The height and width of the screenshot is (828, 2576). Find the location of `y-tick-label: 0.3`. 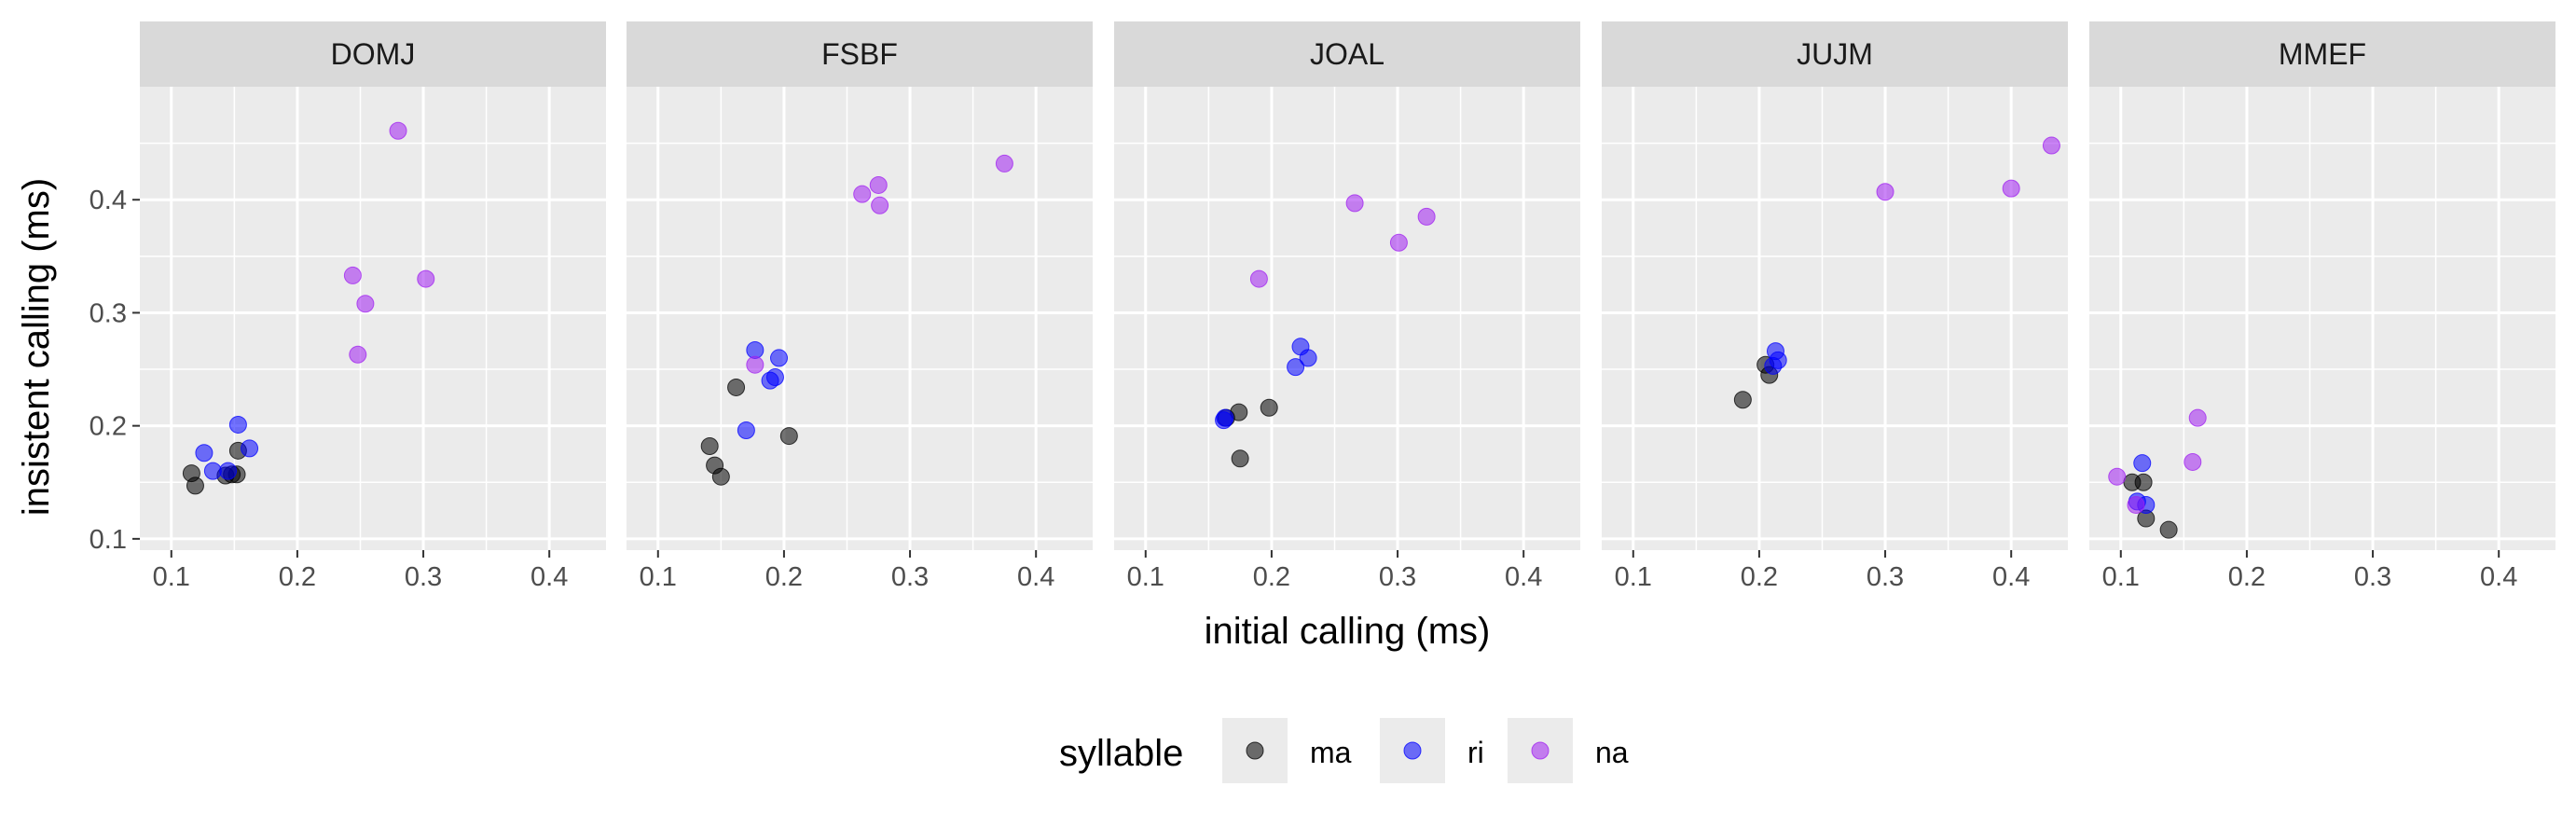

y-tick-label: 0.3 is located at coordinates (109, 313).